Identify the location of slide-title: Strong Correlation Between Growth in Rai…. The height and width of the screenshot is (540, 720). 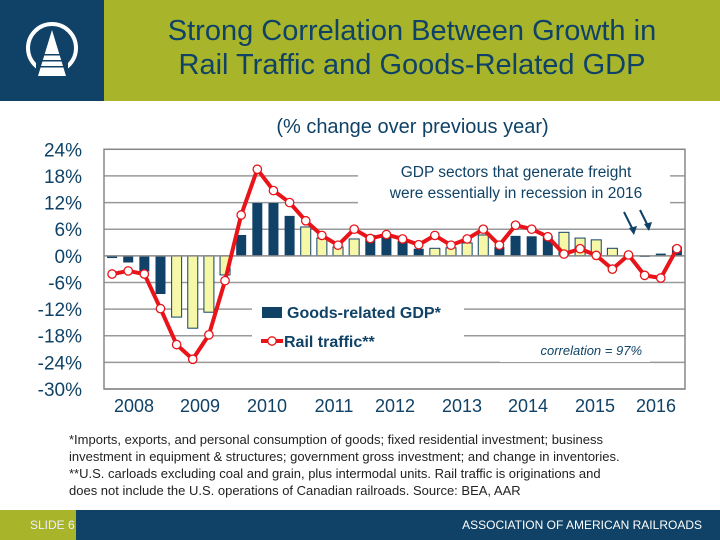
(412, 48).